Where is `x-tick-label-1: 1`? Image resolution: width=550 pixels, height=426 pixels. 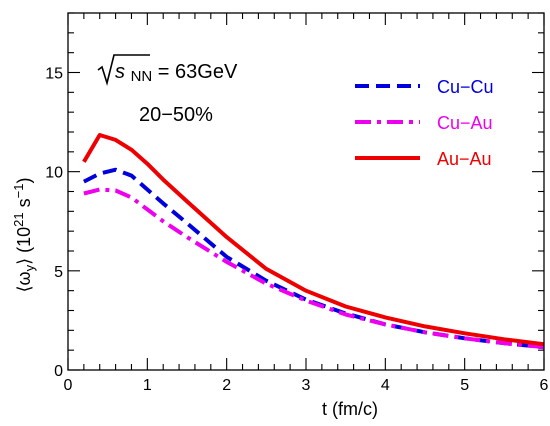
x-tick-label-1: 1 is located at coordinates (147, 385).